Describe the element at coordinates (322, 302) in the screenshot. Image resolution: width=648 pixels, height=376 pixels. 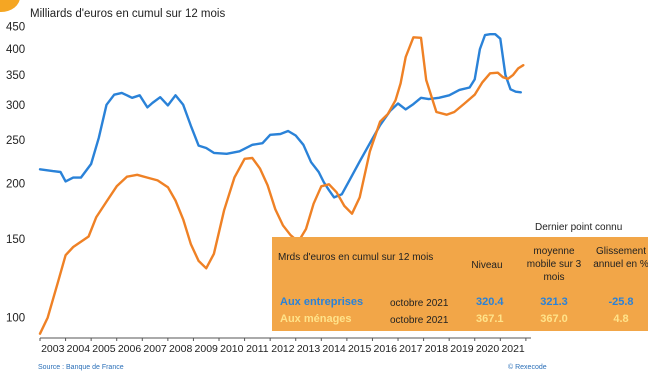
I see `row-entreprises-label: Aux entreprises` at that location.